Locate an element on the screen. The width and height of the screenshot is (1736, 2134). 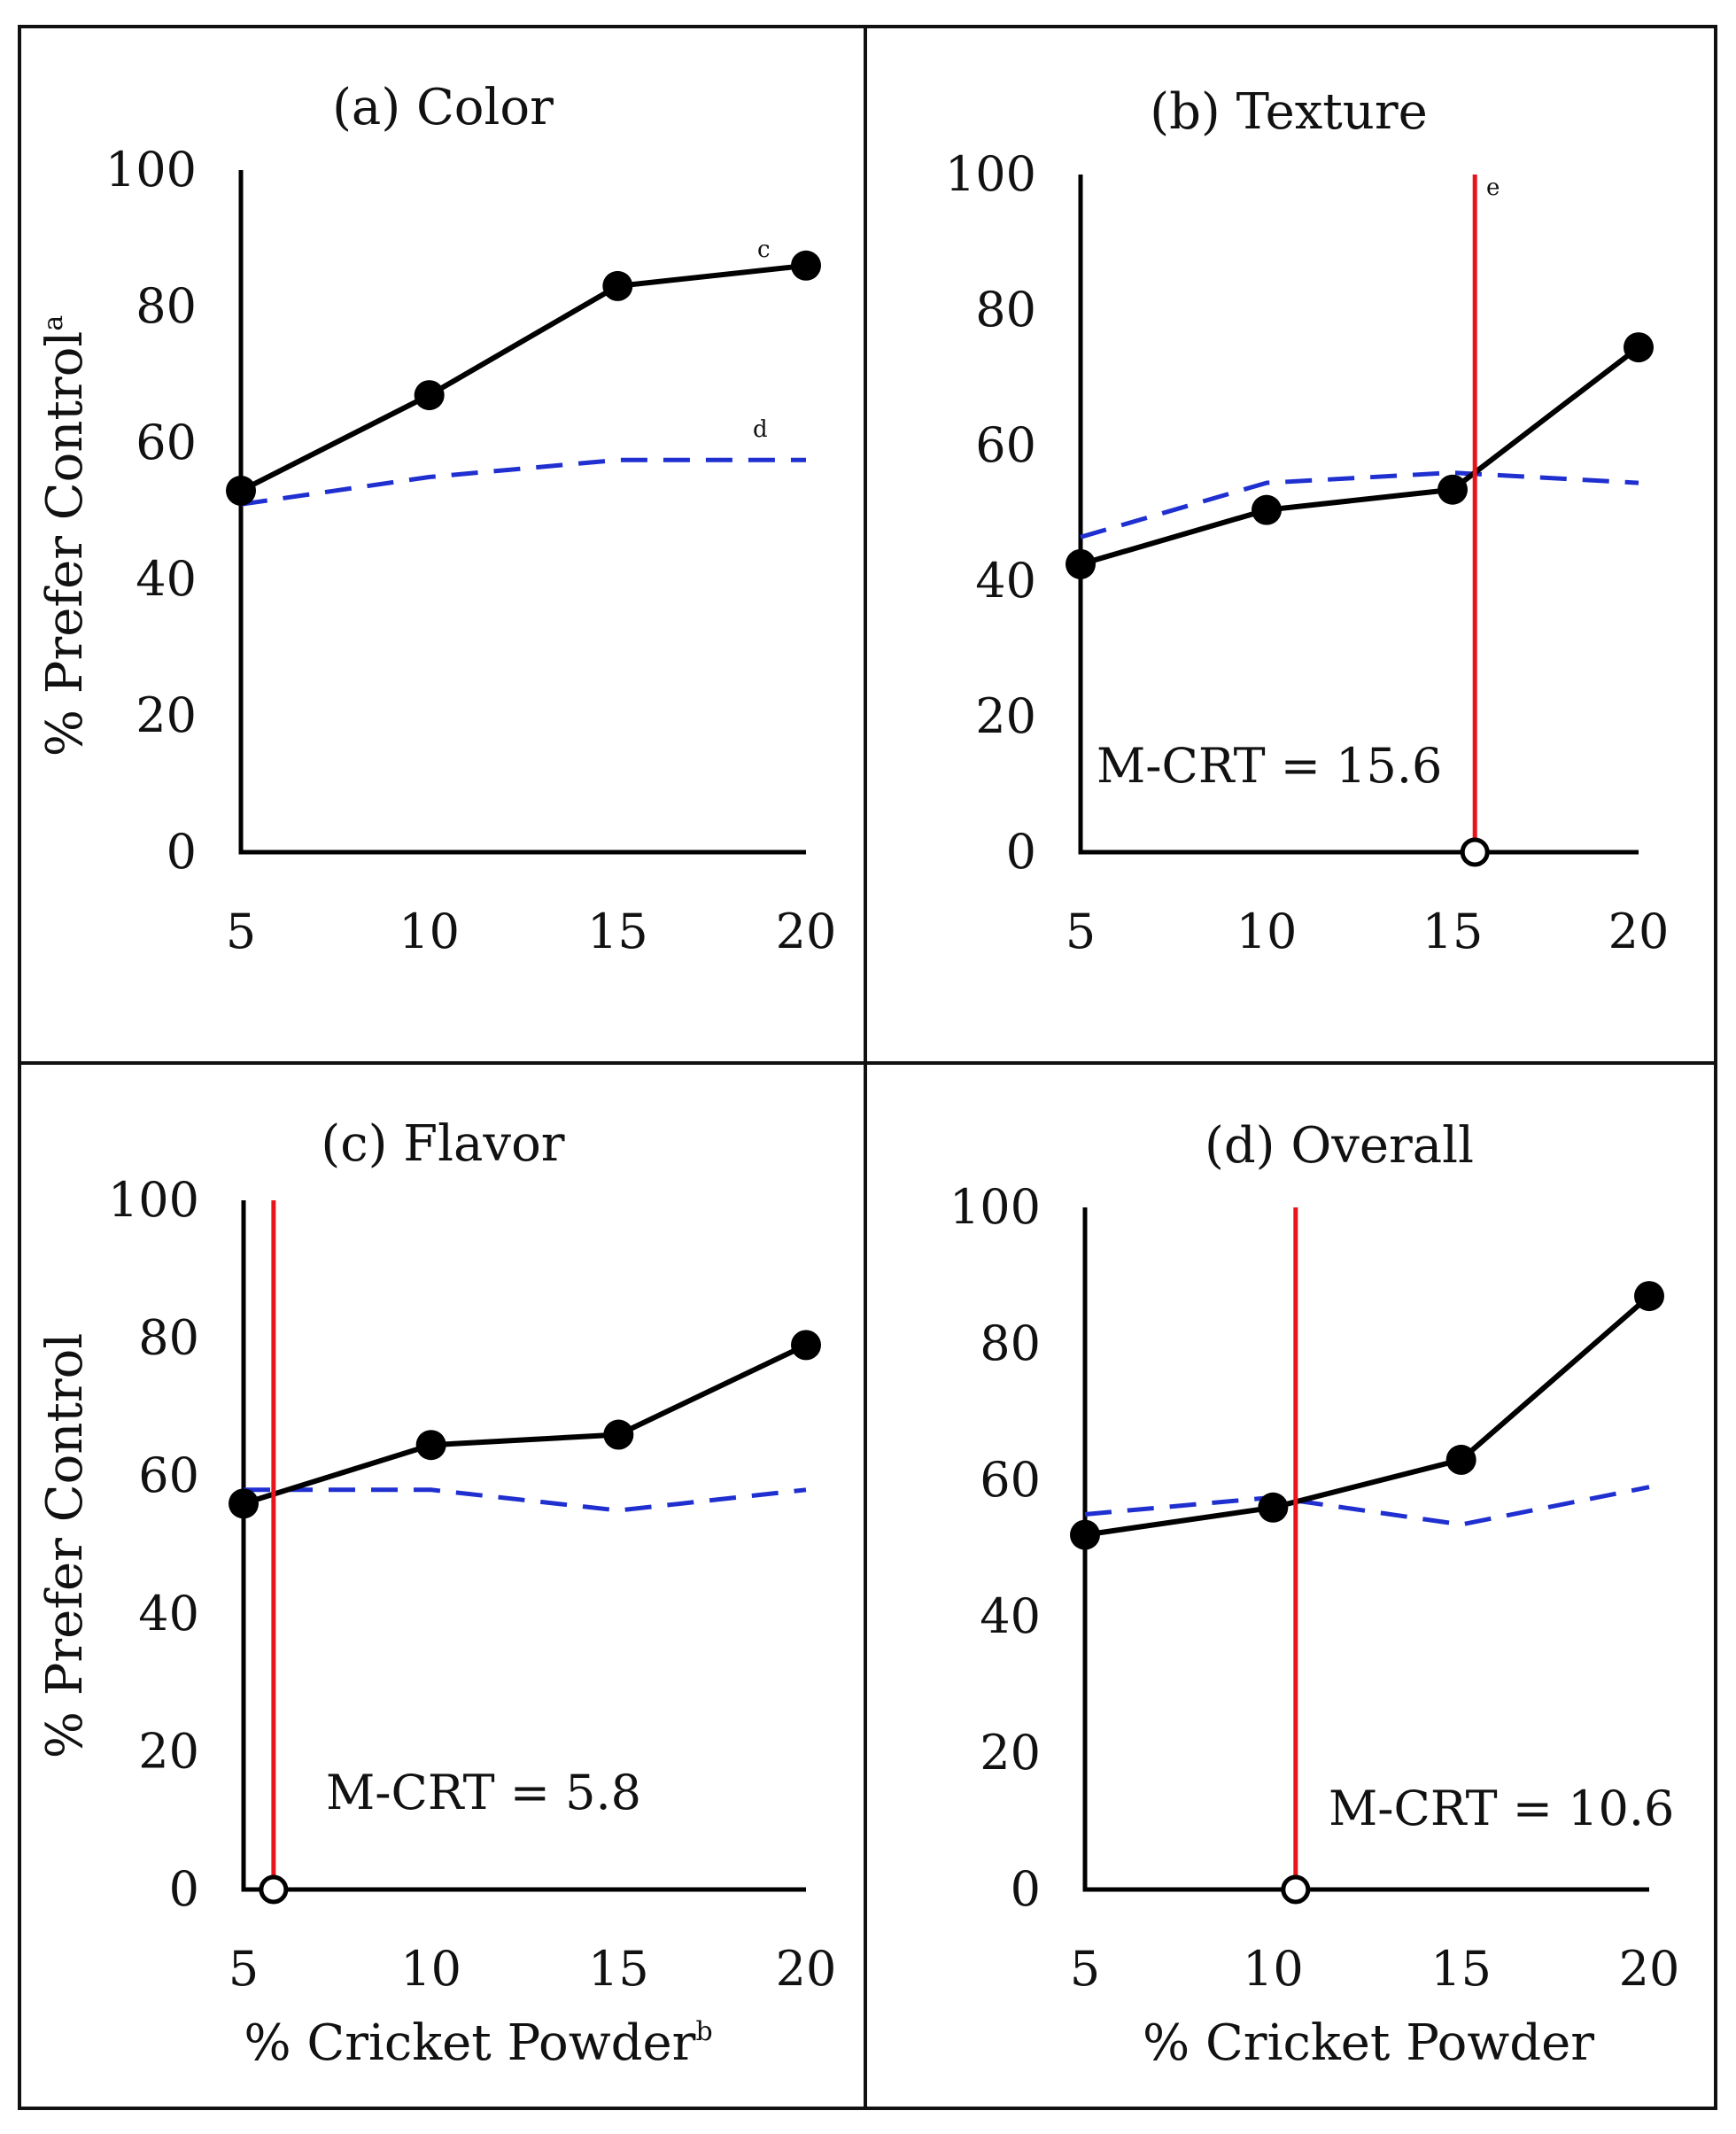
panel-d-xtick-10: 10 is located at coordinates (1273, 1969).